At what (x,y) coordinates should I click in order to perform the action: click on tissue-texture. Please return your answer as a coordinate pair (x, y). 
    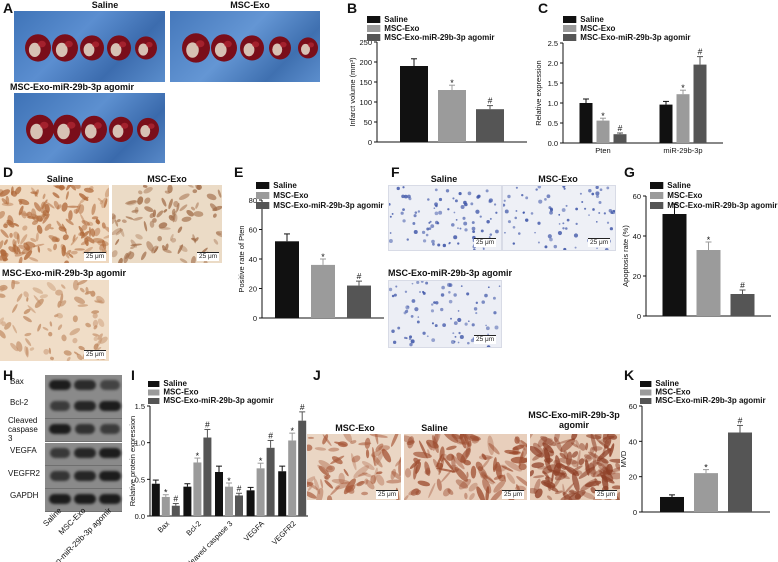
    Looking at the image, I should click on (354, 467).